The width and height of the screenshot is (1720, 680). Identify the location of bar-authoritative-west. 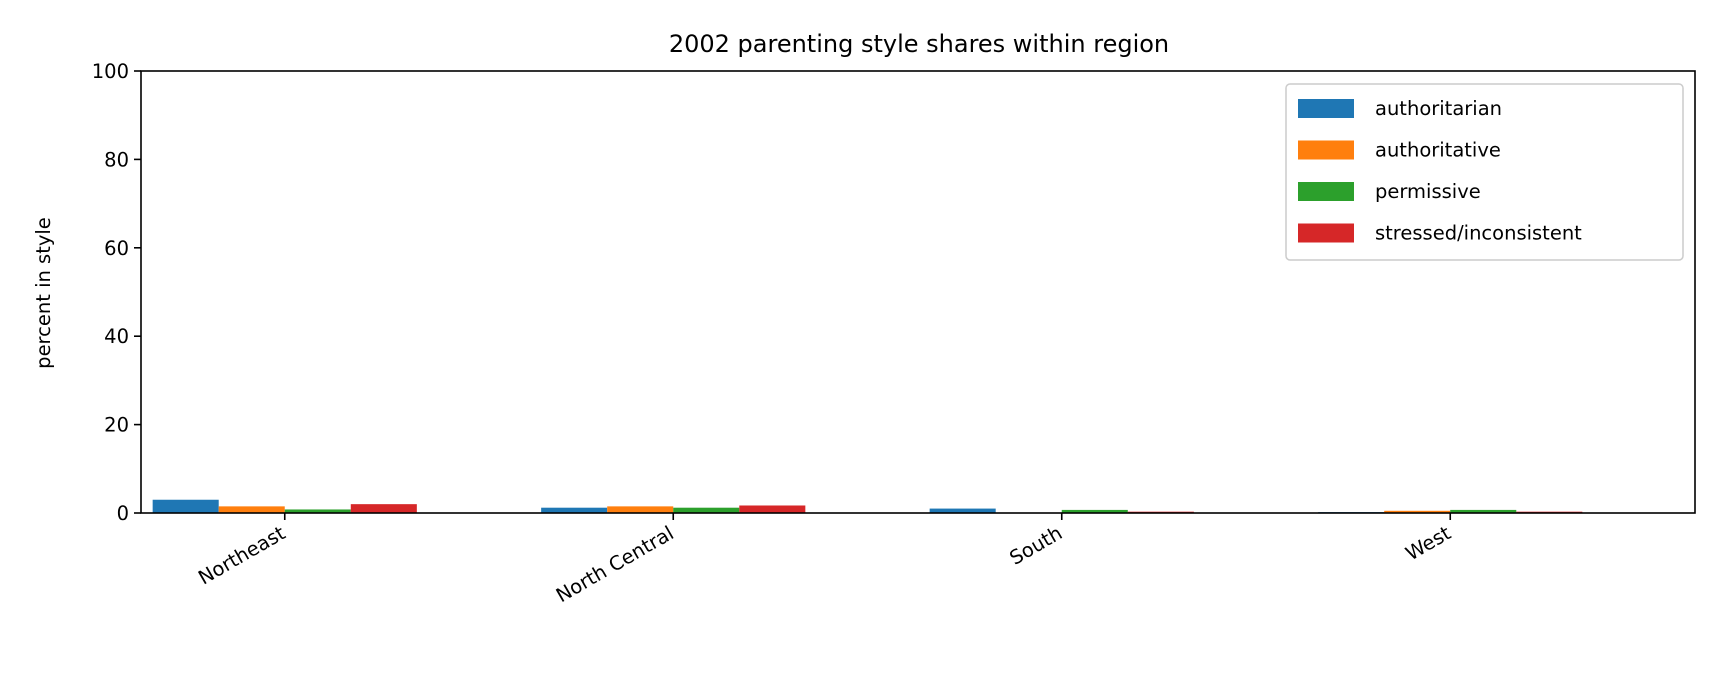
(1417, 511).